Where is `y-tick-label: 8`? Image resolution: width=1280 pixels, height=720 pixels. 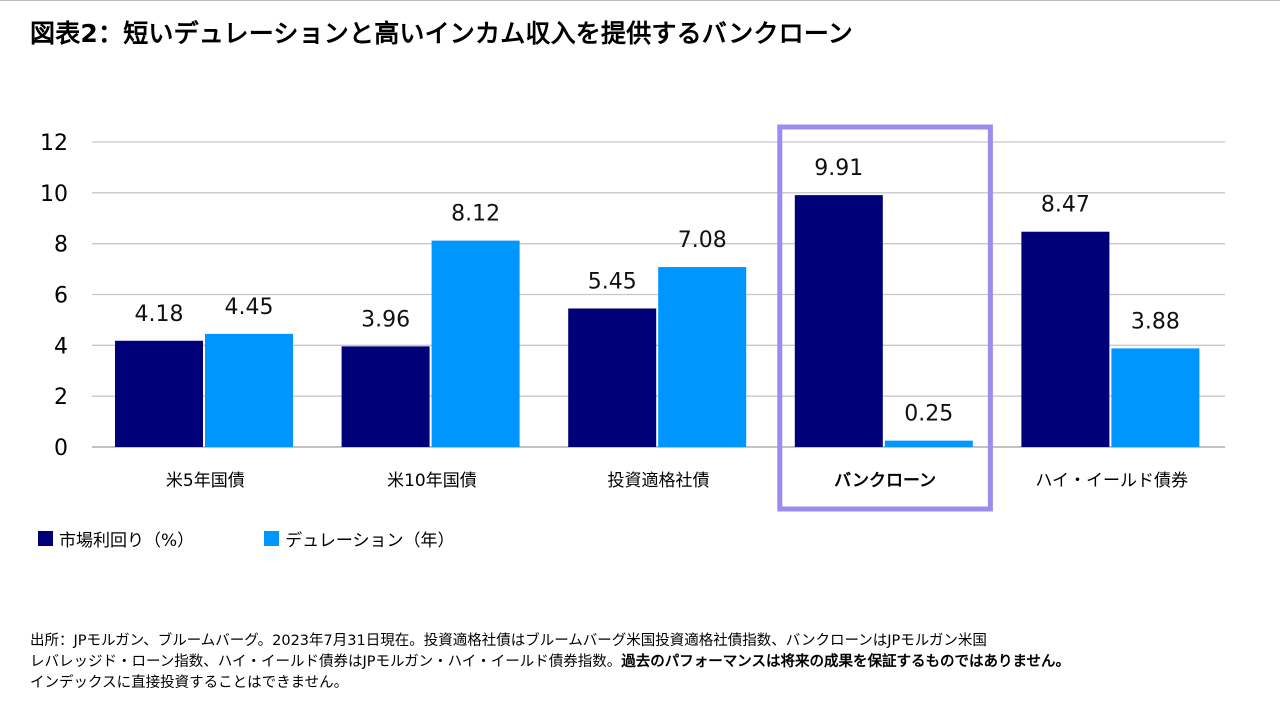 y-tick-label: 8 is located at coordinates (61, 245).